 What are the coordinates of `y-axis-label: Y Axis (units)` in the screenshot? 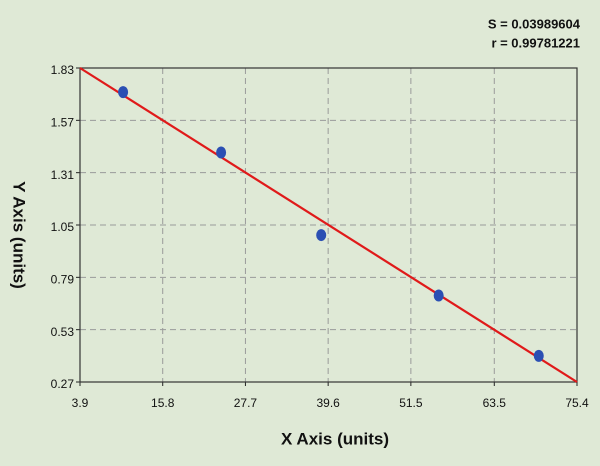 It's located at (19, 235).